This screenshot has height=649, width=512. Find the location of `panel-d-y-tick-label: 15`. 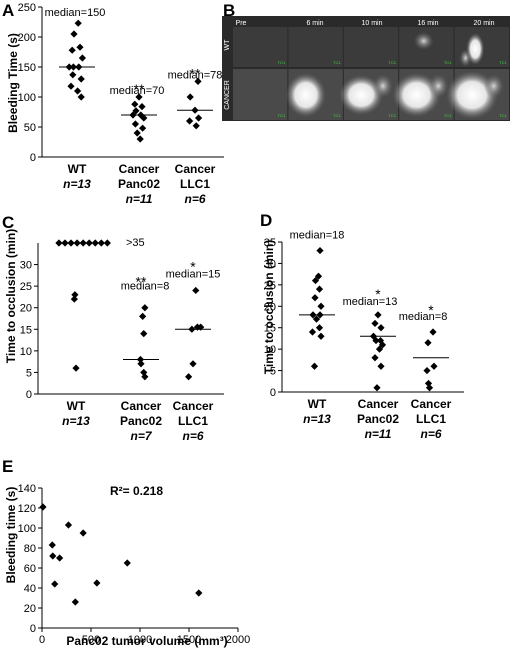

panel-d-y-tick-label: 15 is located at coordinates (270, 329).